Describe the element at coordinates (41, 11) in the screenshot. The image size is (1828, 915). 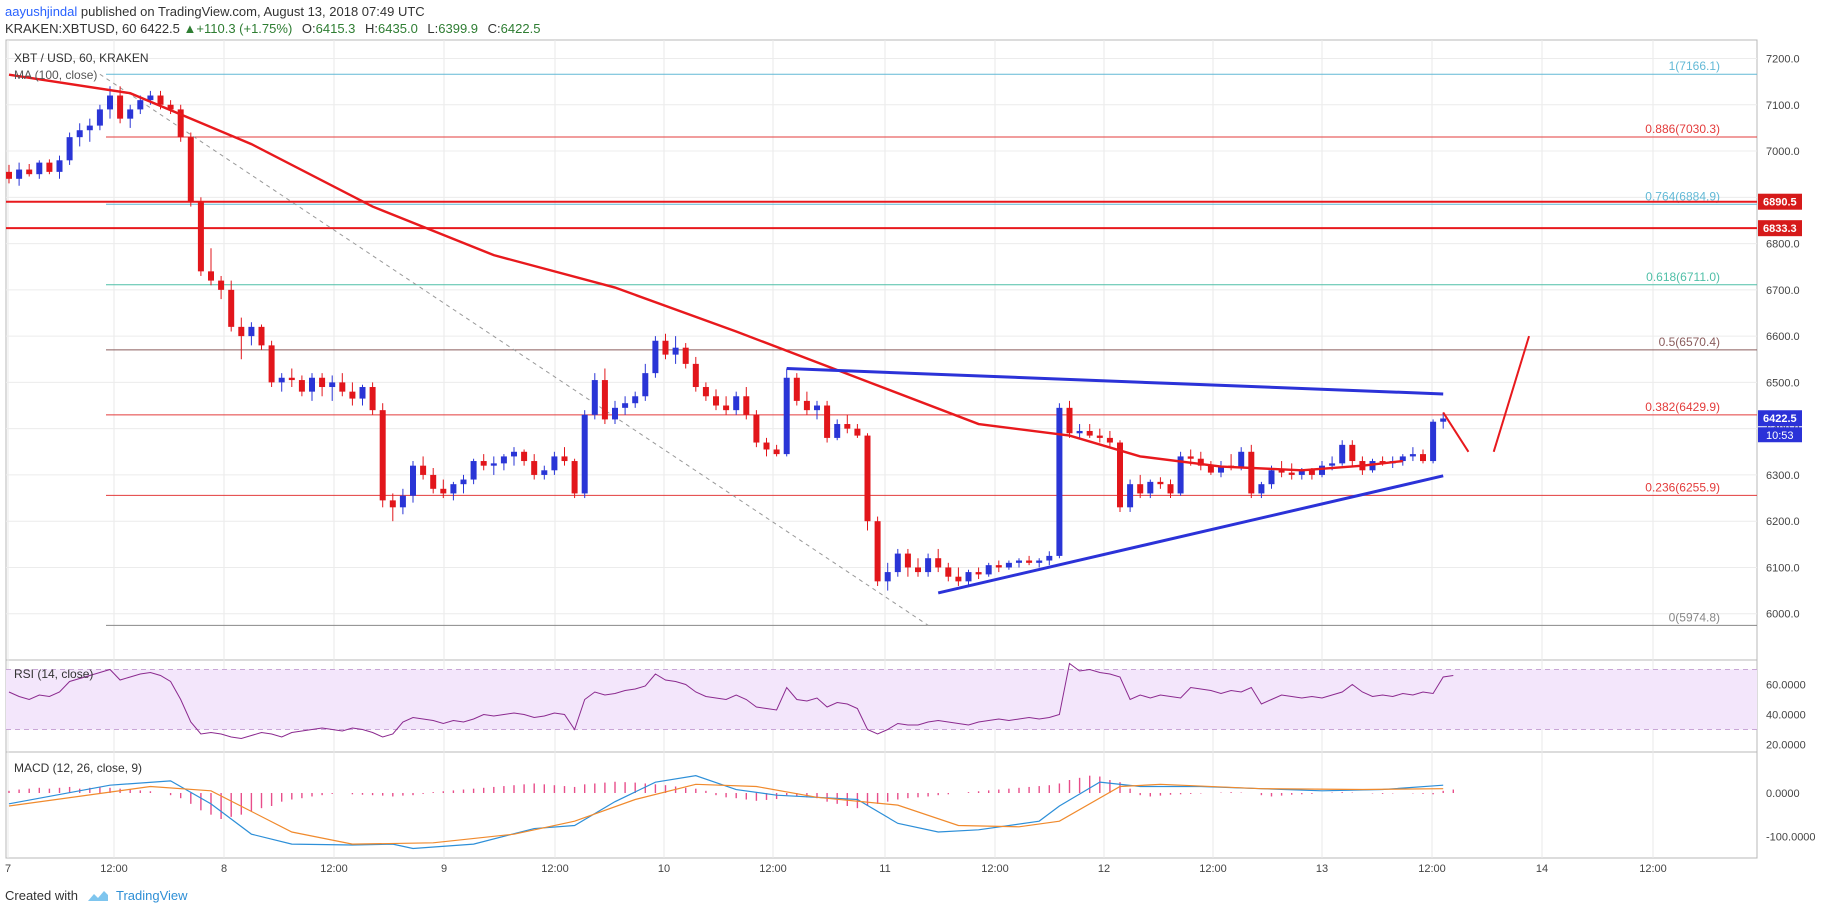
I see `author-link: aayushjindal` at that location.